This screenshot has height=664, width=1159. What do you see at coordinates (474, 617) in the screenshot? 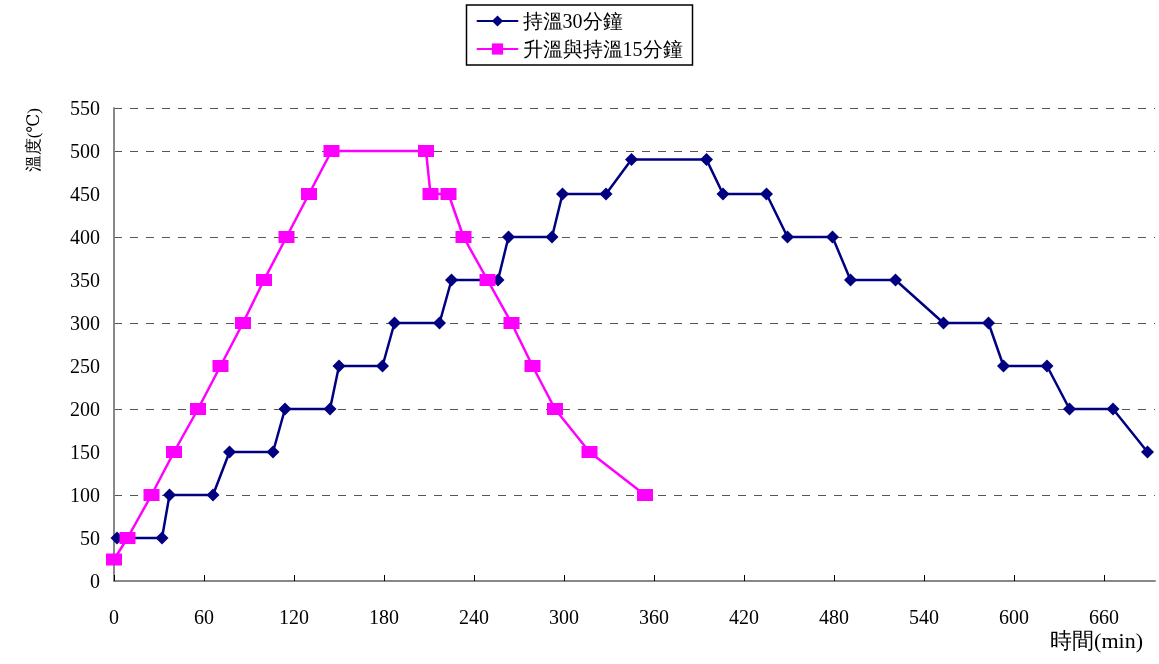
I see `x-tick-label: 240` at bounding box center [474, 617].